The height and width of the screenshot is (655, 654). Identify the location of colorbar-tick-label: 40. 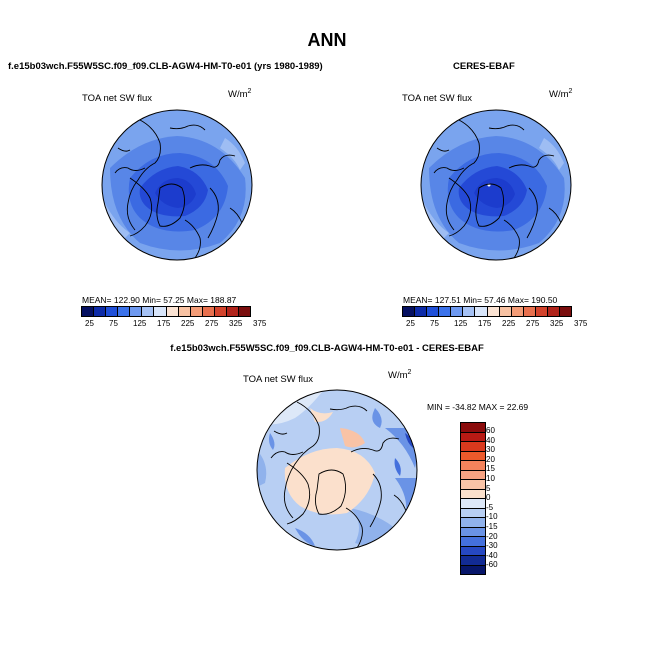
(490, 440).